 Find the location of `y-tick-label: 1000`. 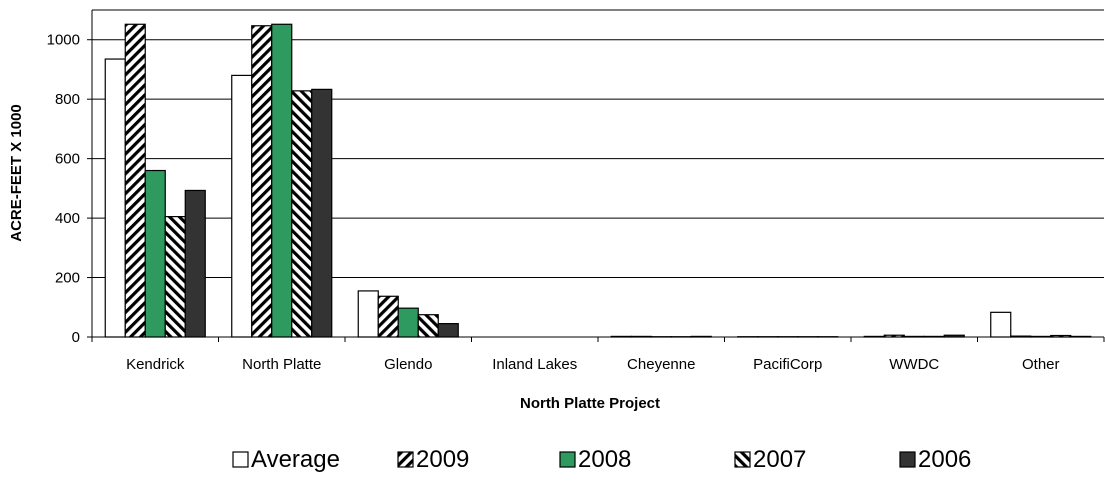

y-tick-label: 1000 is located at coordinates (63, 40).